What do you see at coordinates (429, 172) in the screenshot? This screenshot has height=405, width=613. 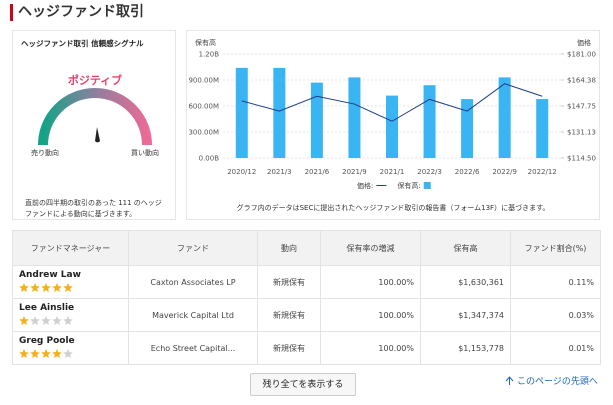 I see `x-tick-label: 2022/3` at bounding box center [429, 172].